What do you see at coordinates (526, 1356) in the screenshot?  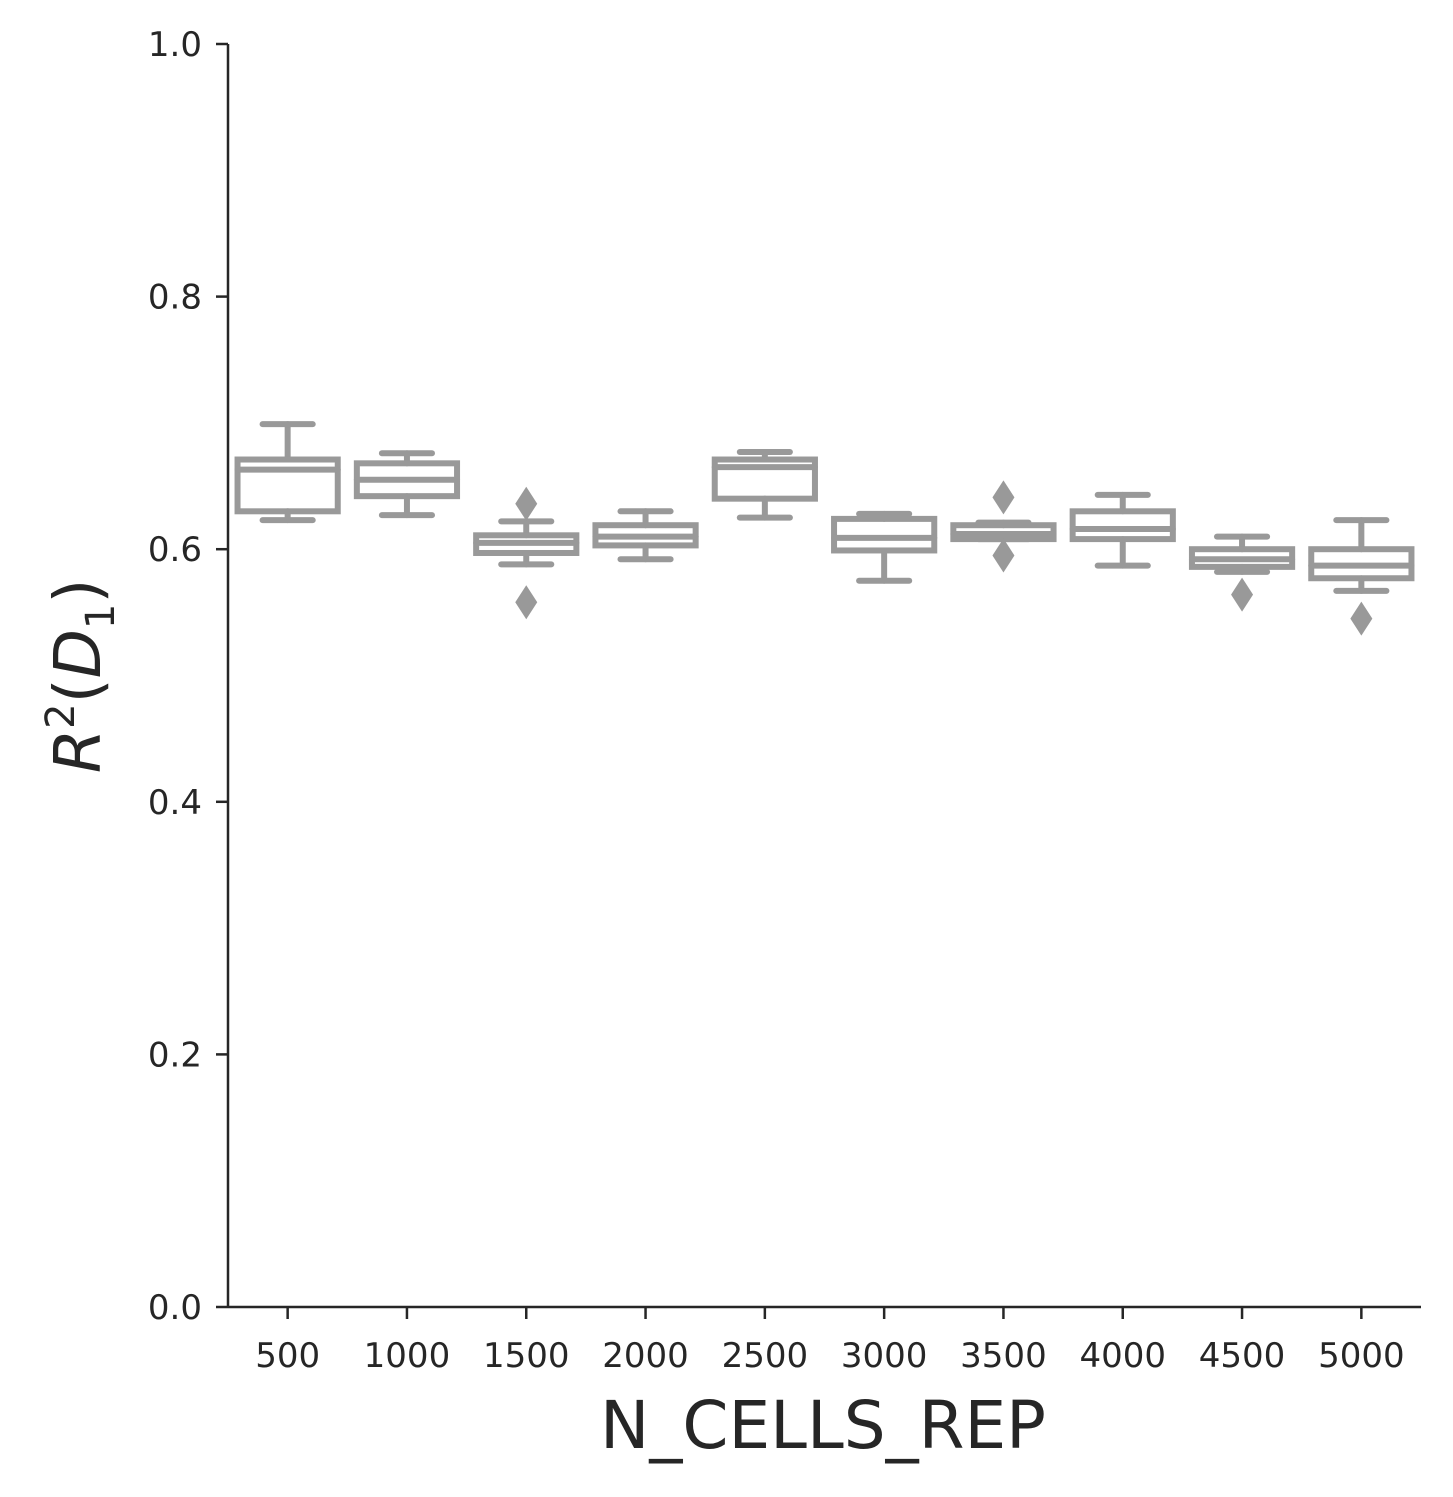 I see `x-tick-label: 1500` at bounding box center [526, 1356].